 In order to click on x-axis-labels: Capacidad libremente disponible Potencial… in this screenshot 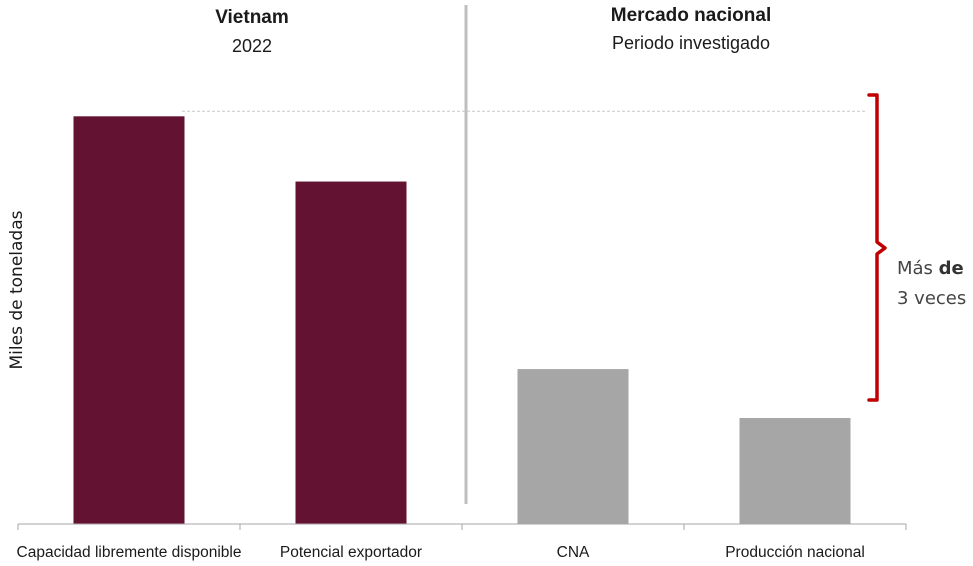, I will do `click(441, 552)`.